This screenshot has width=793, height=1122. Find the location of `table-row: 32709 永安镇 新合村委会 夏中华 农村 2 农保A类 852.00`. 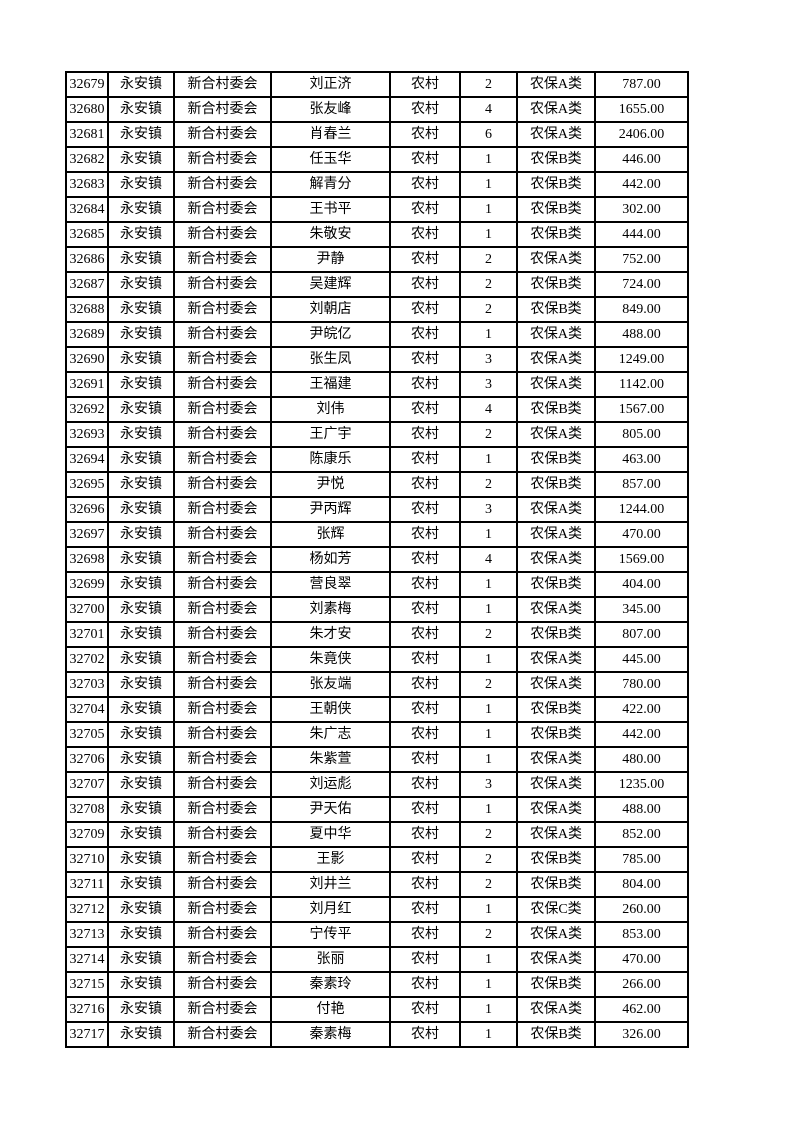

table-row: 32709 永安镇 新合村委会 夏中华 农村 2 农保A类 852.00 is located at coordinates (377, 834).